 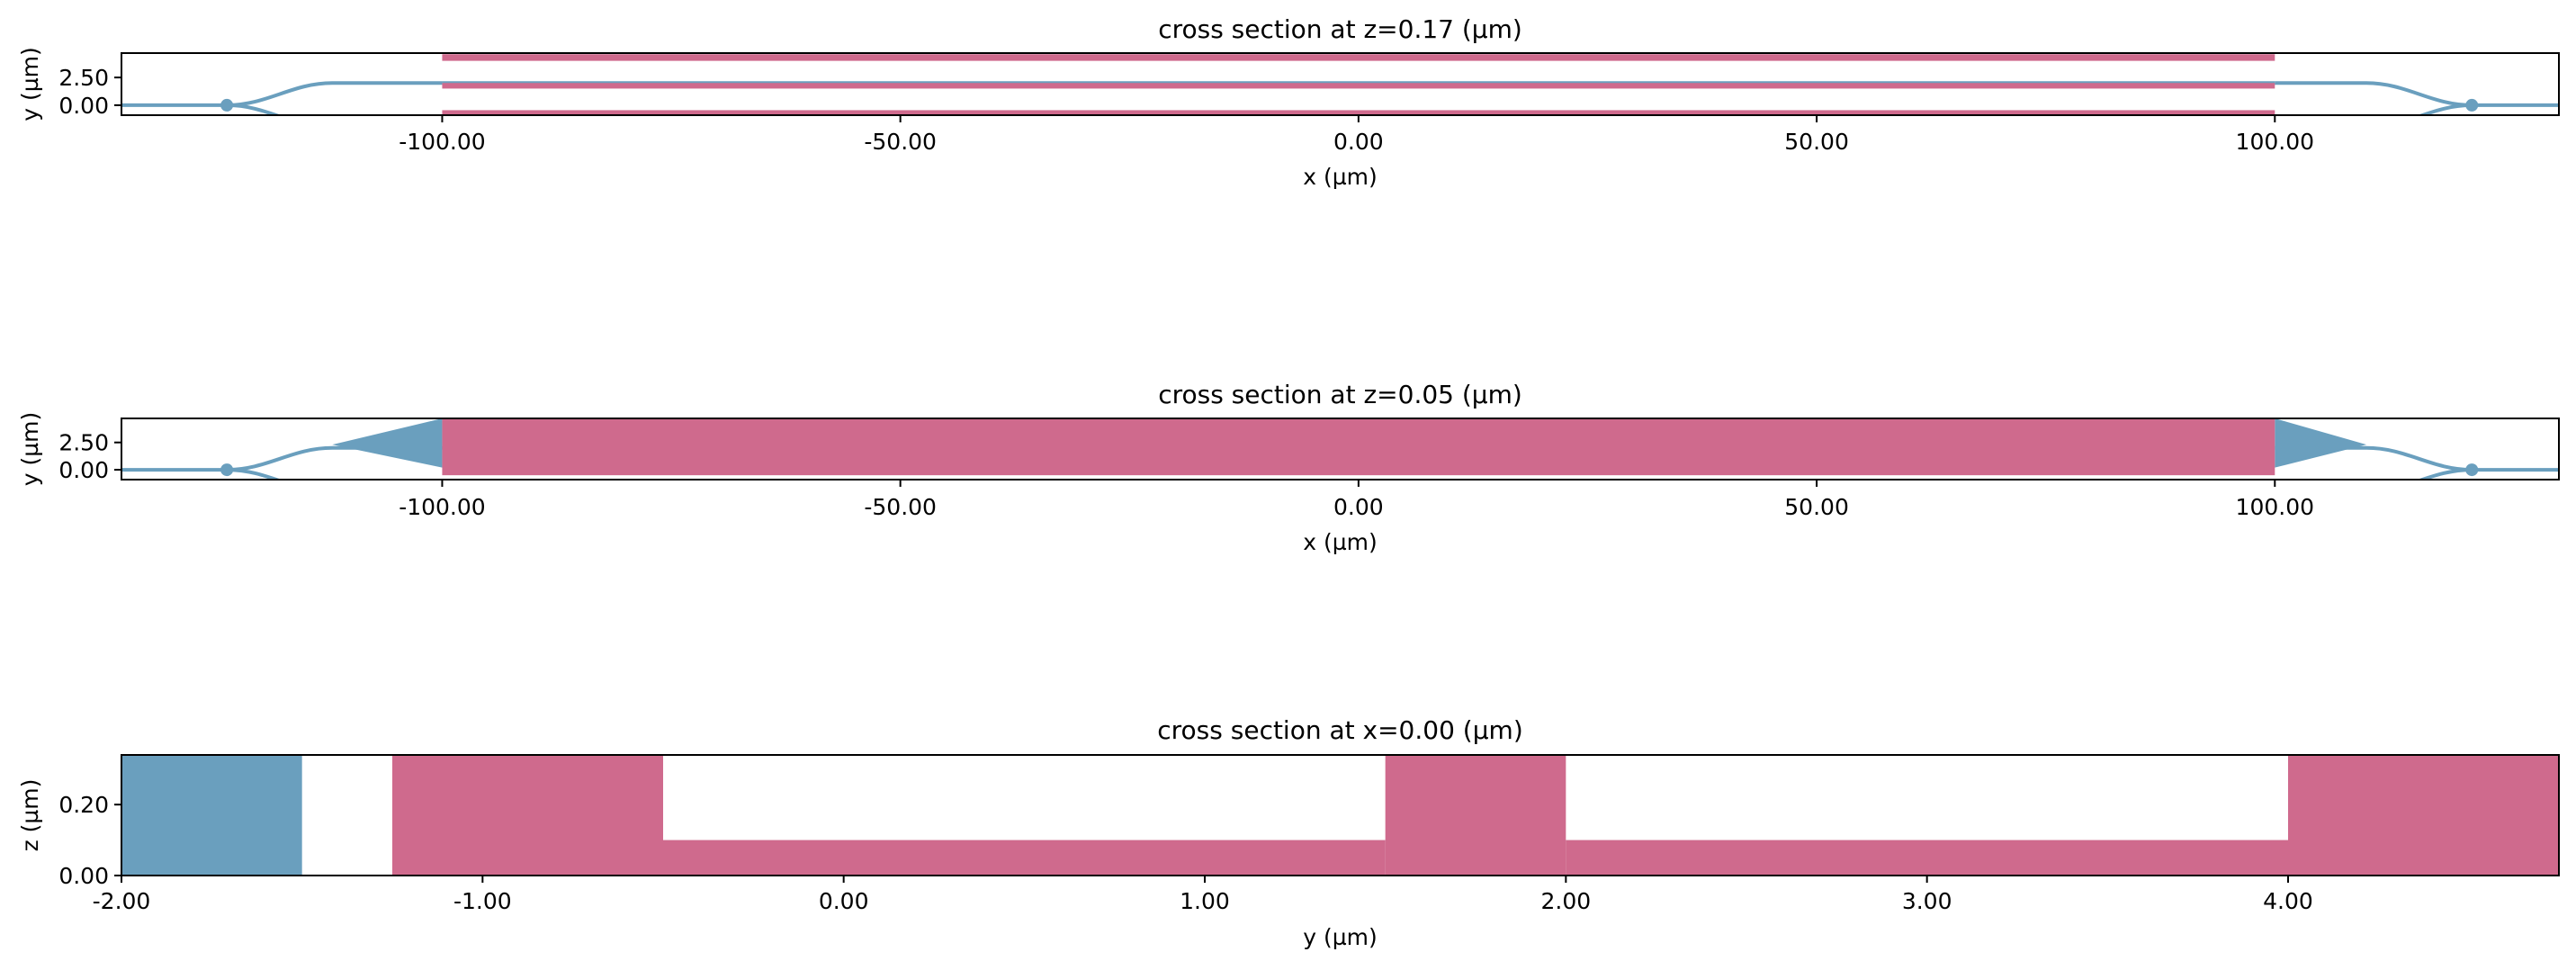 I want to click on x-tick-label: 4.00, so click(x=2288, y=901).